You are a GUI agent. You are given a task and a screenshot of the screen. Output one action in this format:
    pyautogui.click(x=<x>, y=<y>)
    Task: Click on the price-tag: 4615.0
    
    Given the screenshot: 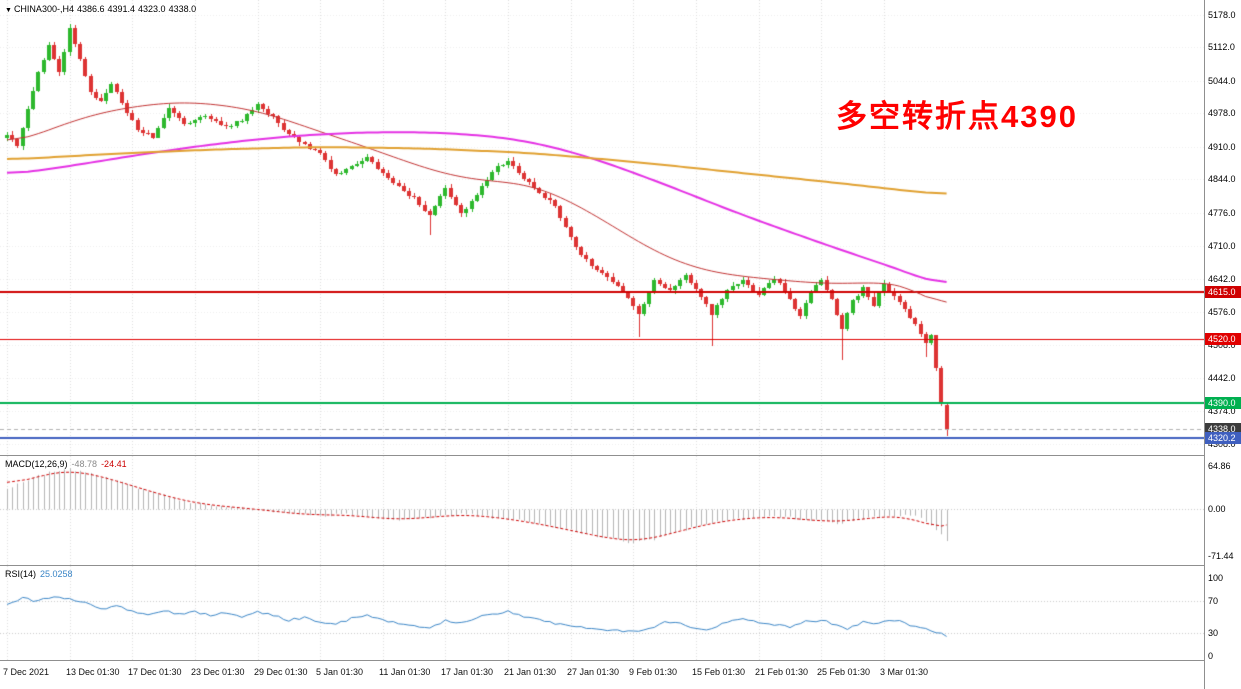 What is the action you would take?
    pyautogui.click(x=1223, y=292)
    